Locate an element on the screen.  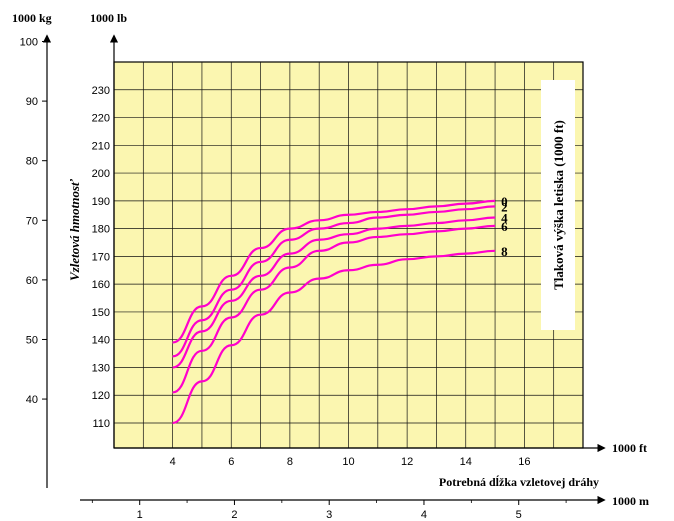
inner-axis-tick-label: 120 is located at coordinates (101, 396).